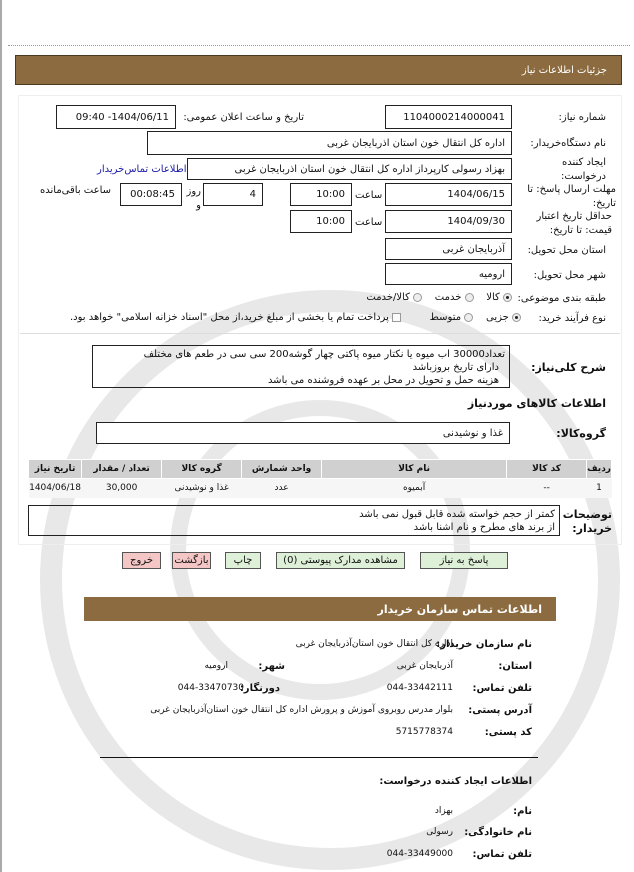  I want to click on category-radio-group: کالا خدمت کالا/خدمت, so click(439, 297).